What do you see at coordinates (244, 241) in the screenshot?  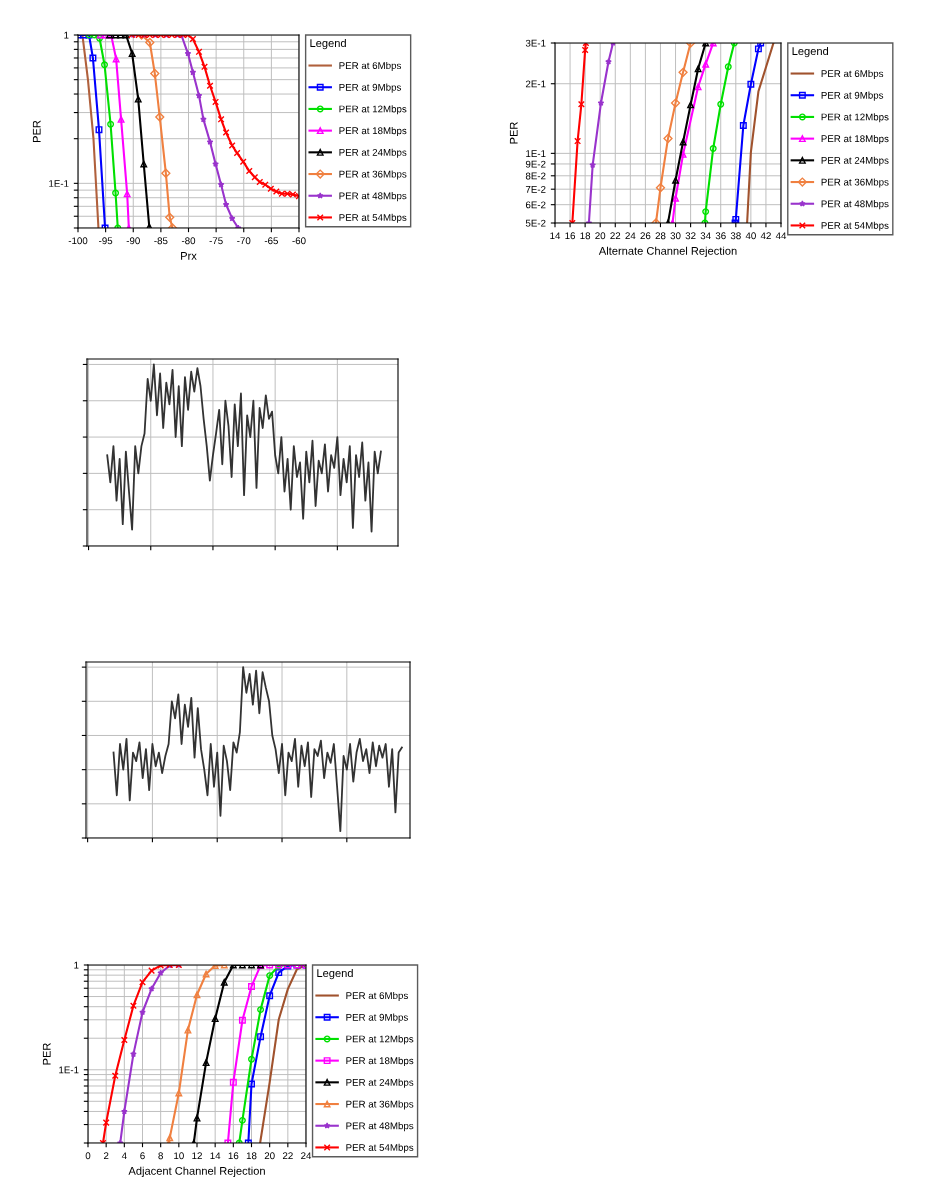 I see `x-tick-label: -70` at bounding box center [244, 241].